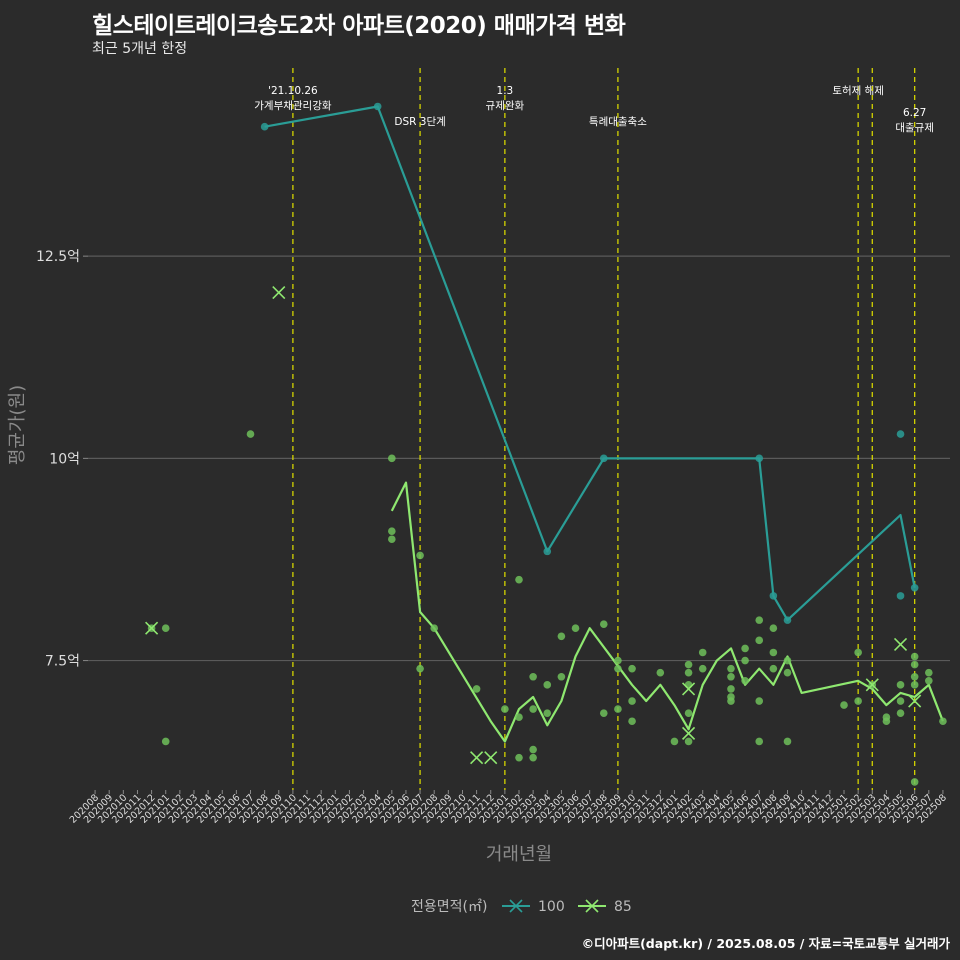 This screenshot has height=960, width=960. What do you see at coordinates (551, 907) in the screenshot?
I see `legend-label: 100` at bounding box center [551, 907].